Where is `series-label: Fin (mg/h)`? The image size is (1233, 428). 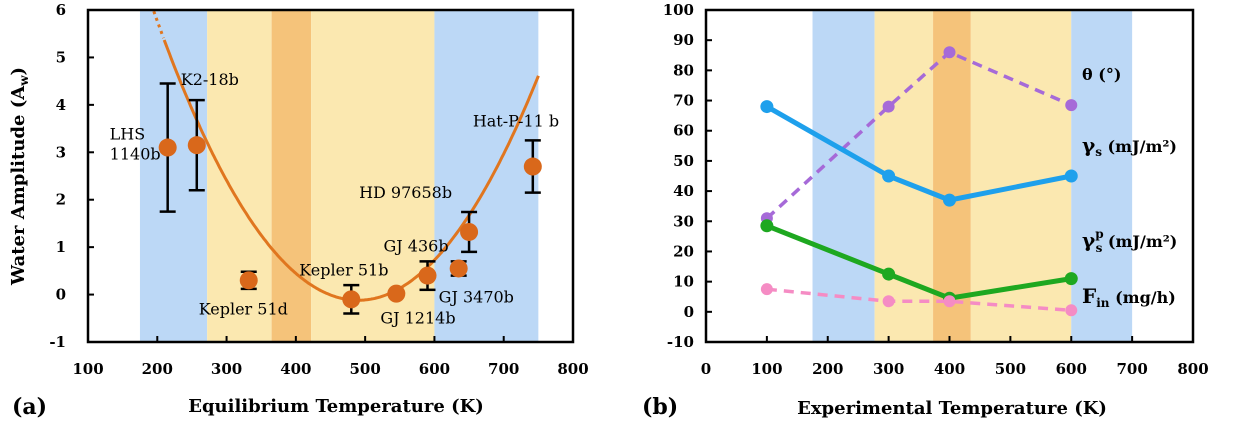
series-label: Fin (mg/h) is located at coordinates (1129, 297).